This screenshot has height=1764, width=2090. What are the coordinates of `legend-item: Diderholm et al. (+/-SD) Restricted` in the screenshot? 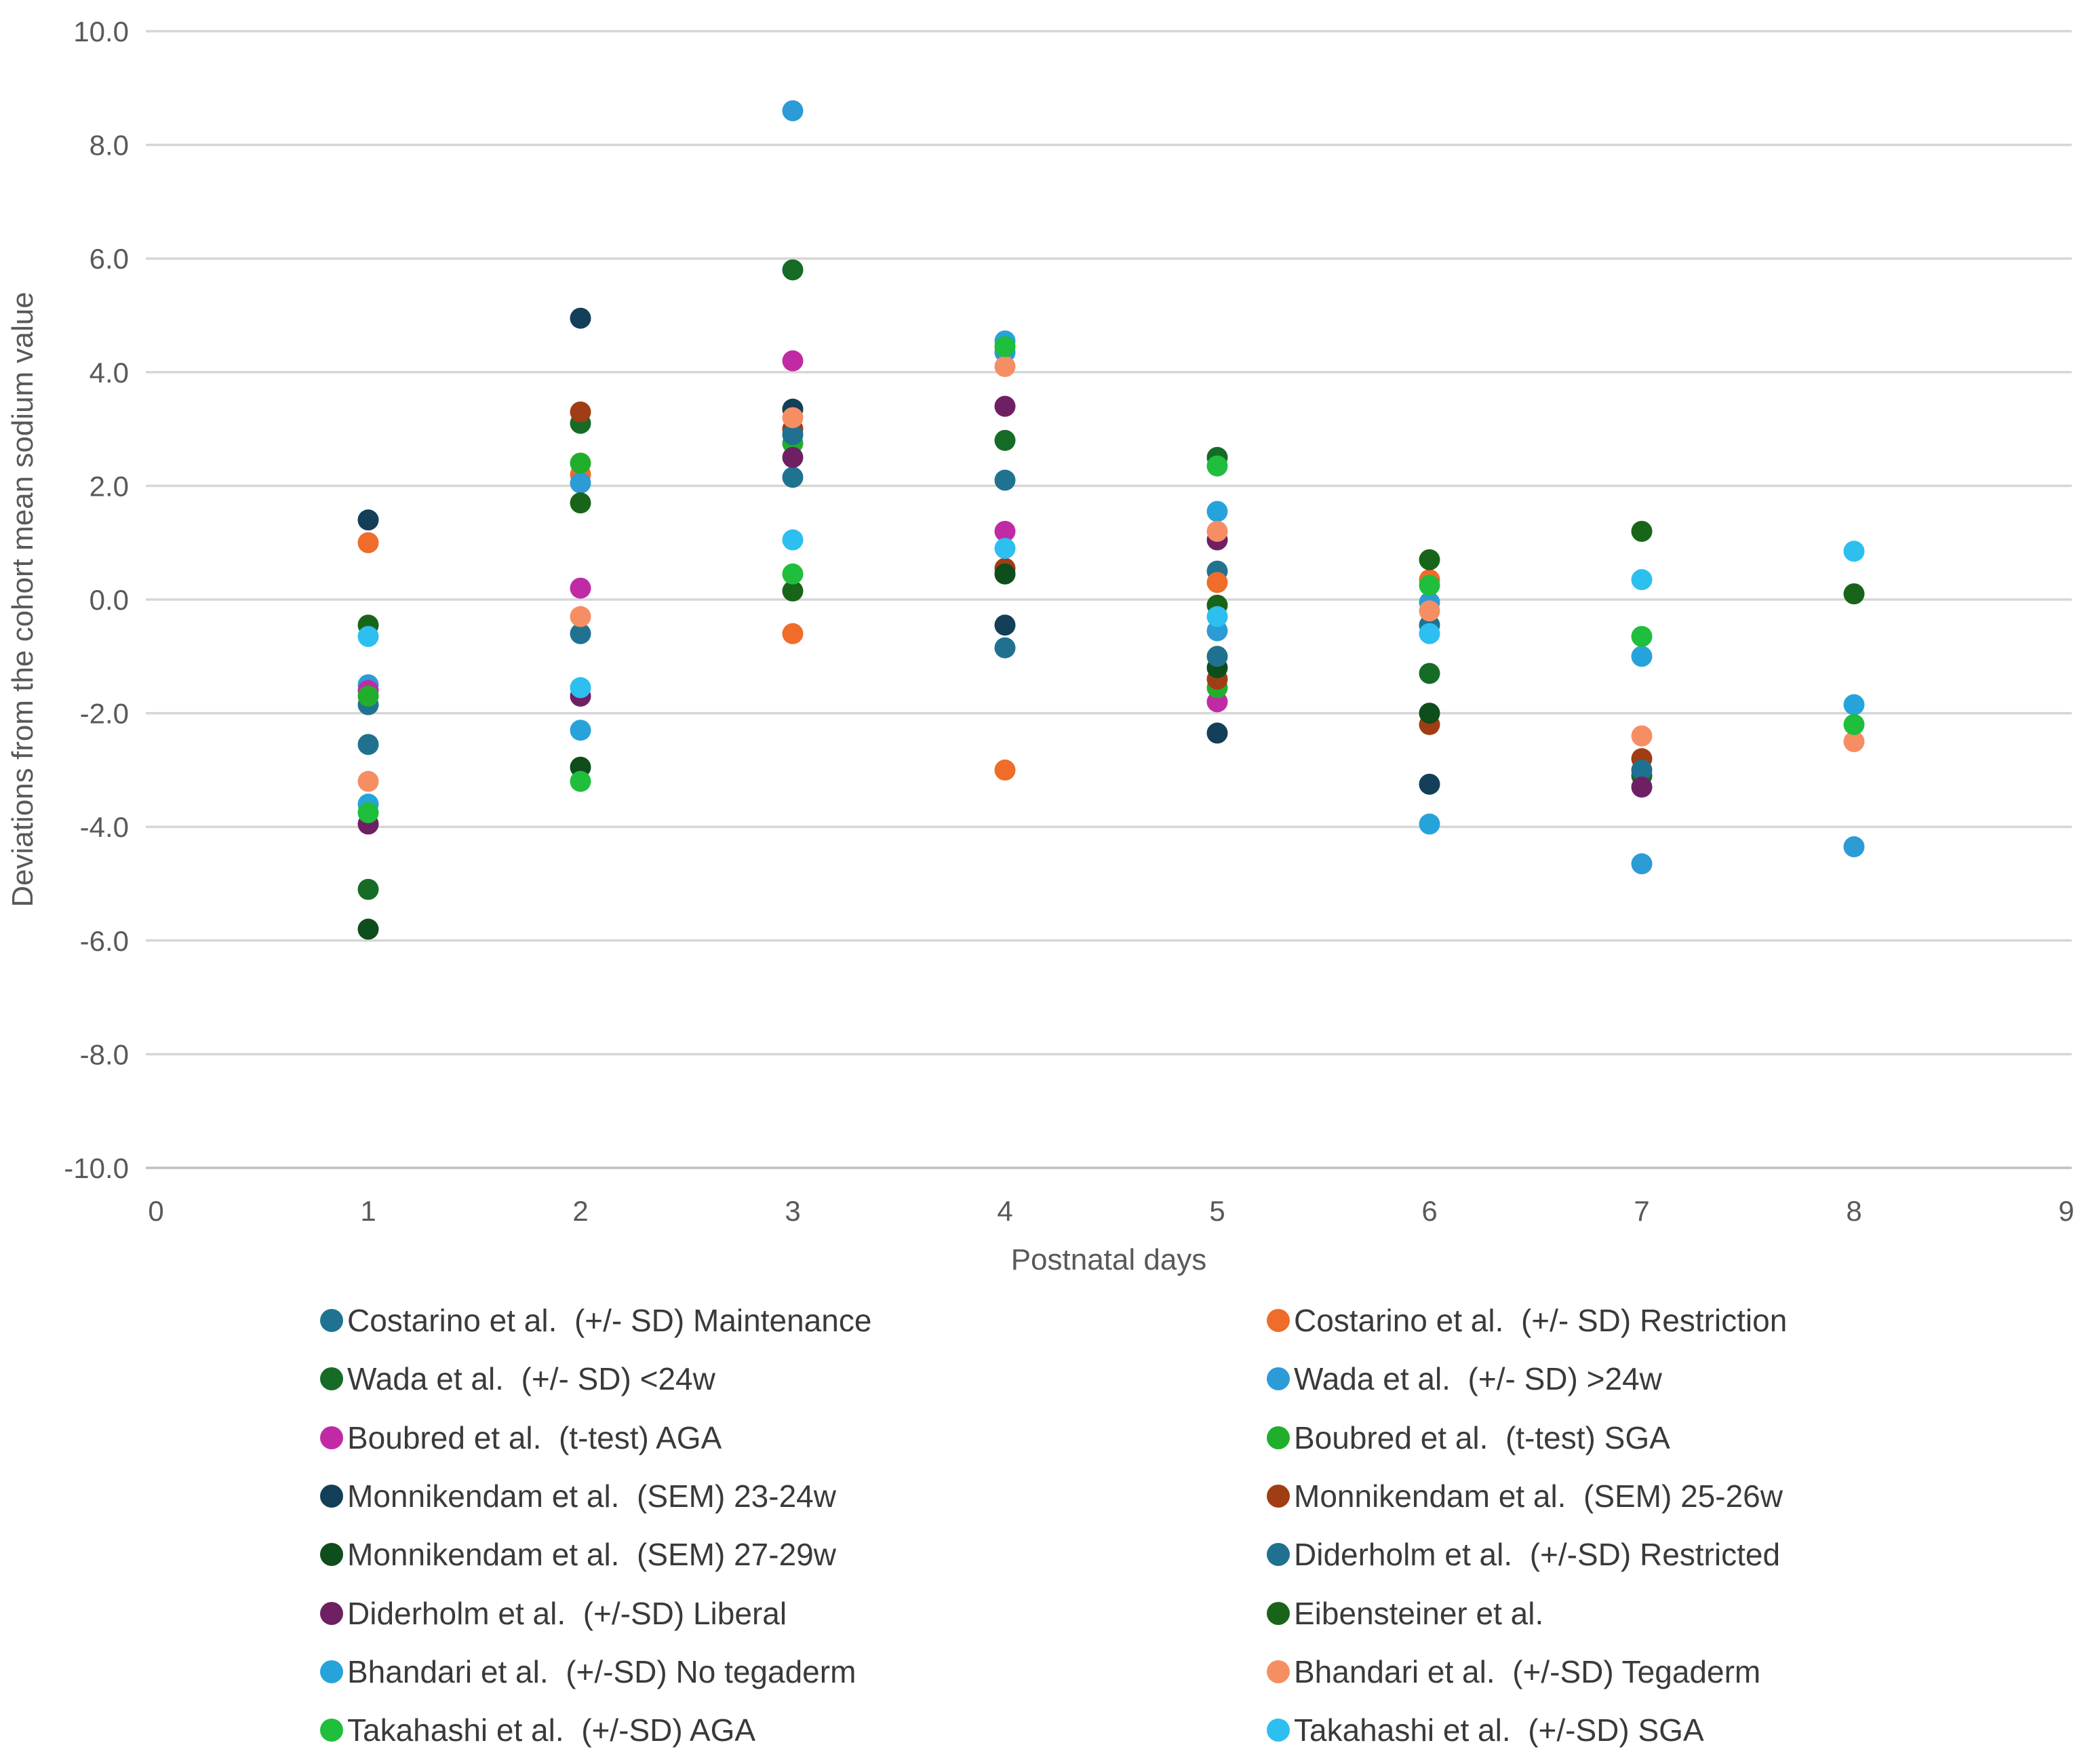 It's located at (1523, 1554).